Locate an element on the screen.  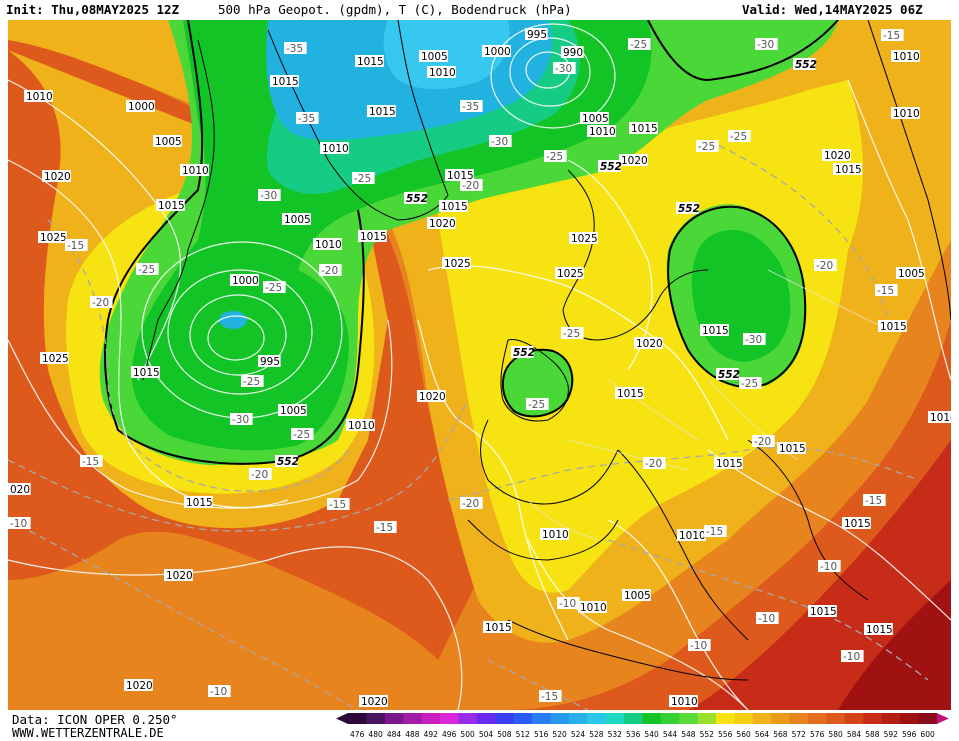
scale-tick-label: 492 is located at coordinates (431, 734).